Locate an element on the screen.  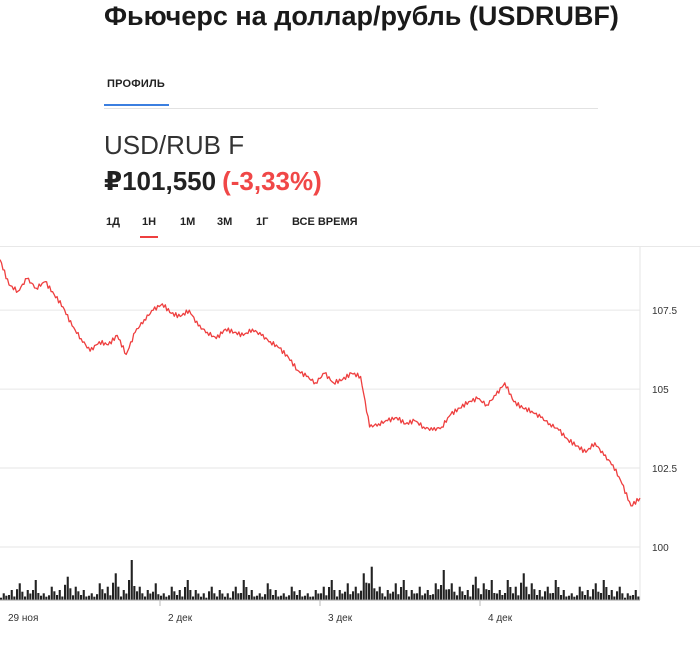
range-1d: 1Д is located at coordinates (113, 222).